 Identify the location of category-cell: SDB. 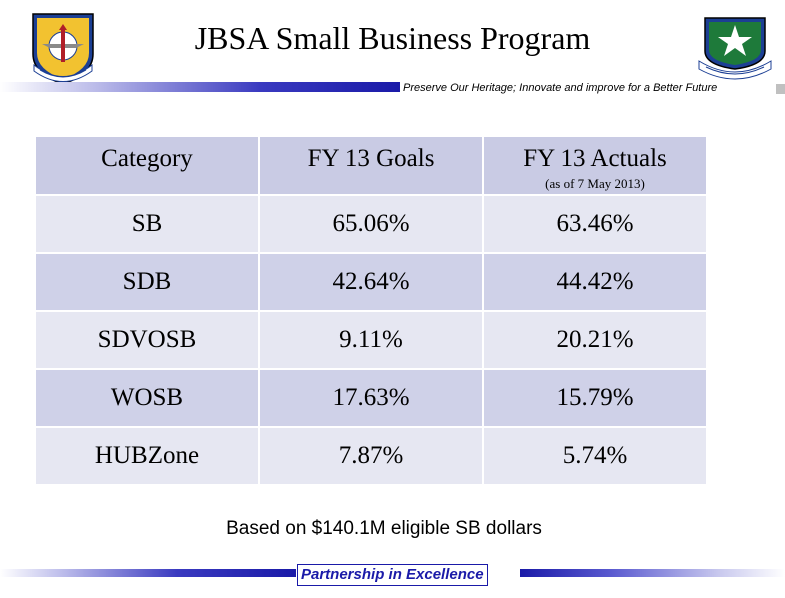
(147, 282).